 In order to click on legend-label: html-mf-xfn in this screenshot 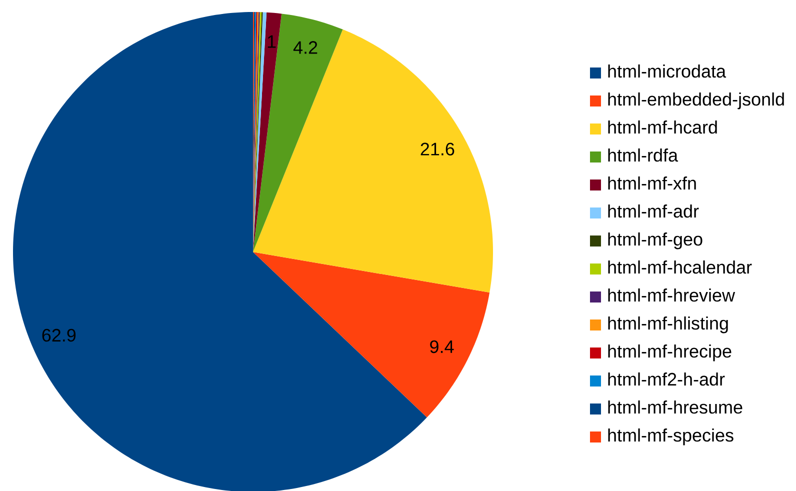, I will do `click(652, 183)`.